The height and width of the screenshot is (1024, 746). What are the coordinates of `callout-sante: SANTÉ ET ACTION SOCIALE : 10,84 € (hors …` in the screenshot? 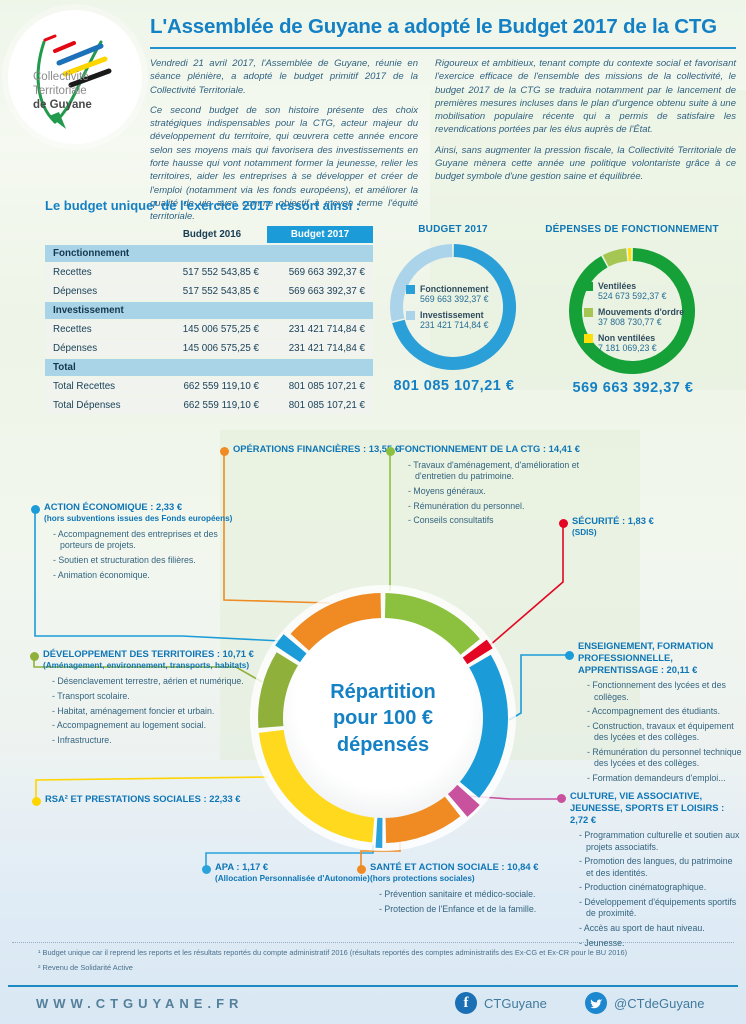 It's located at (460, 890).